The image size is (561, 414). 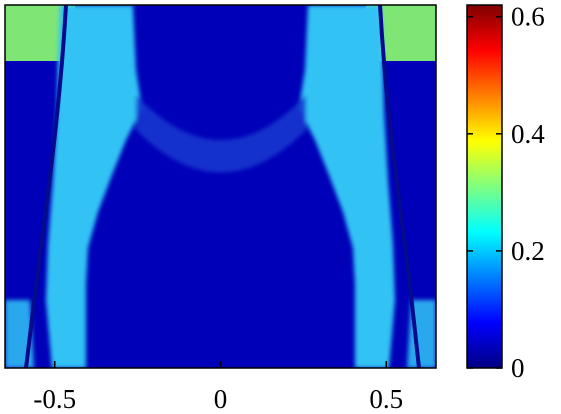 What do you see at coordinates (221, 399) in the screenshot?
I see `x-tick-label: 0` at bounding box center [221, 399].